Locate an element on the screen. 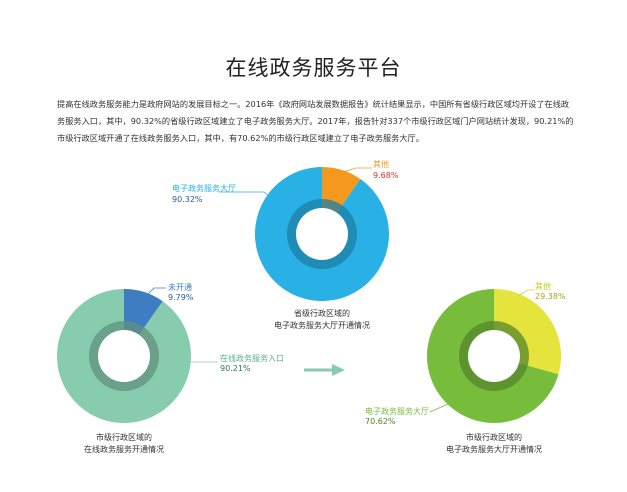  value-not-open-city: 9.79% is located at coordinates (181, 297).